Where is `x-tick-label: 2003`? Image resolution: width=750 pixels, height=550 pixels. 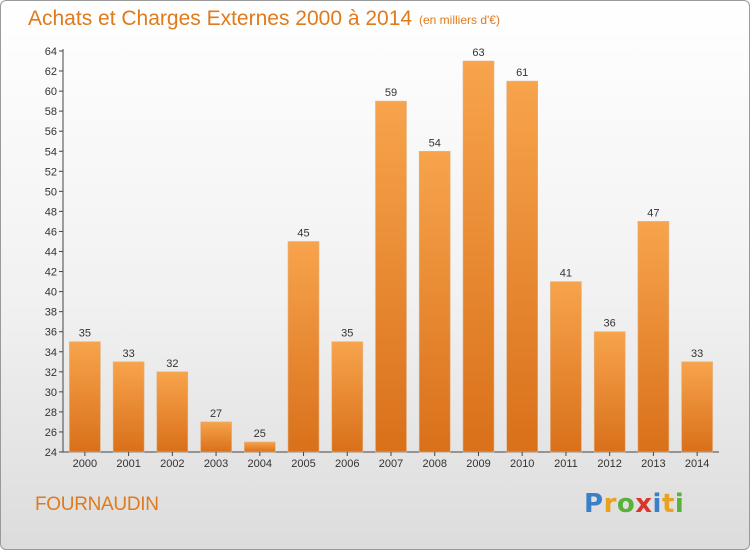 x-tick-label: 2003 is located at coordinates (216, 464).